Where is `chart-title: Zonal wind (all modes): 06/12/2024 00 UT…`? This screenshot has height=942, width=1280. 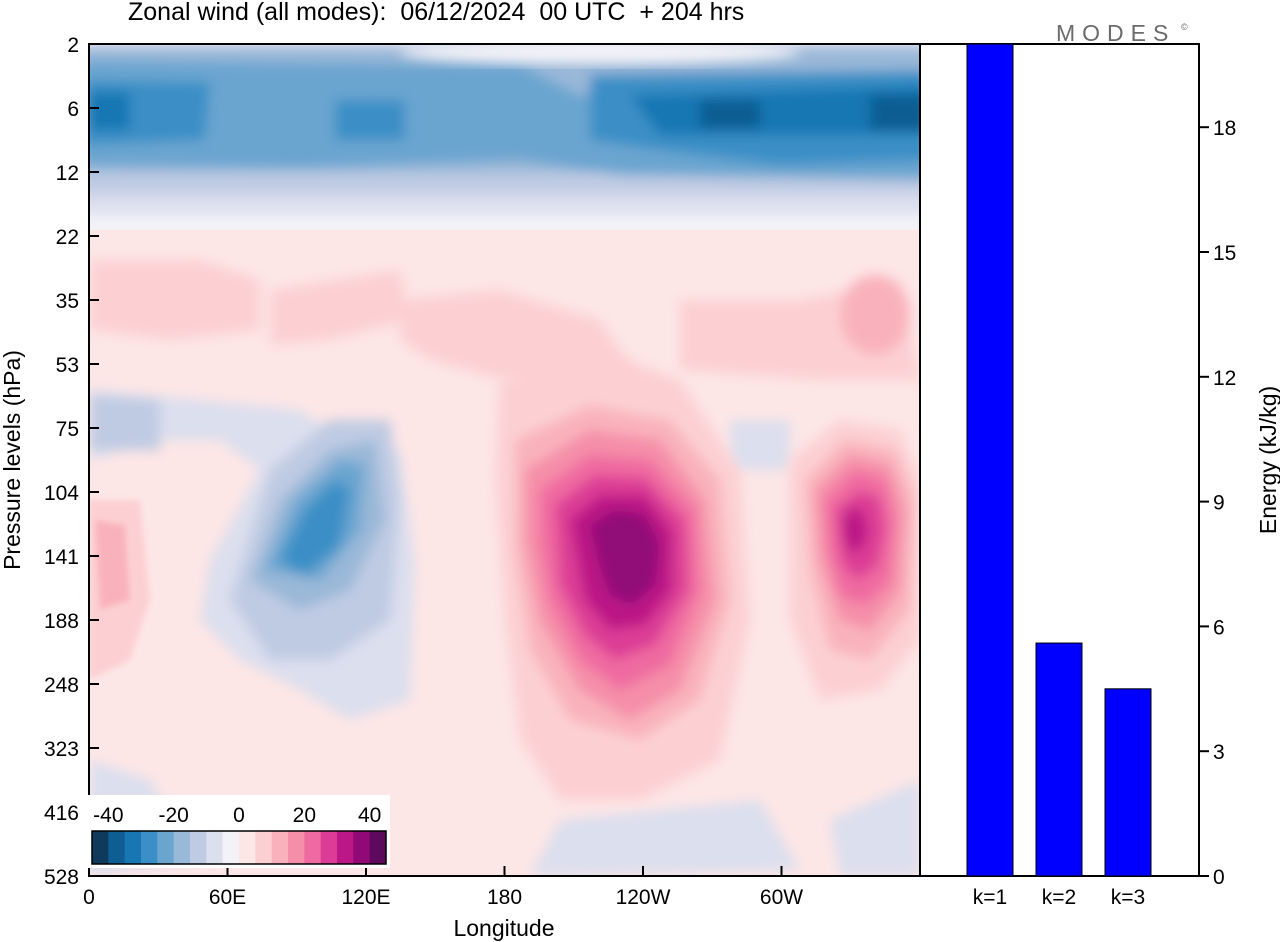 chart-title: Zonal wind (all modes): 06/12/2024 00 UT… is located at coordinates (436, 13).